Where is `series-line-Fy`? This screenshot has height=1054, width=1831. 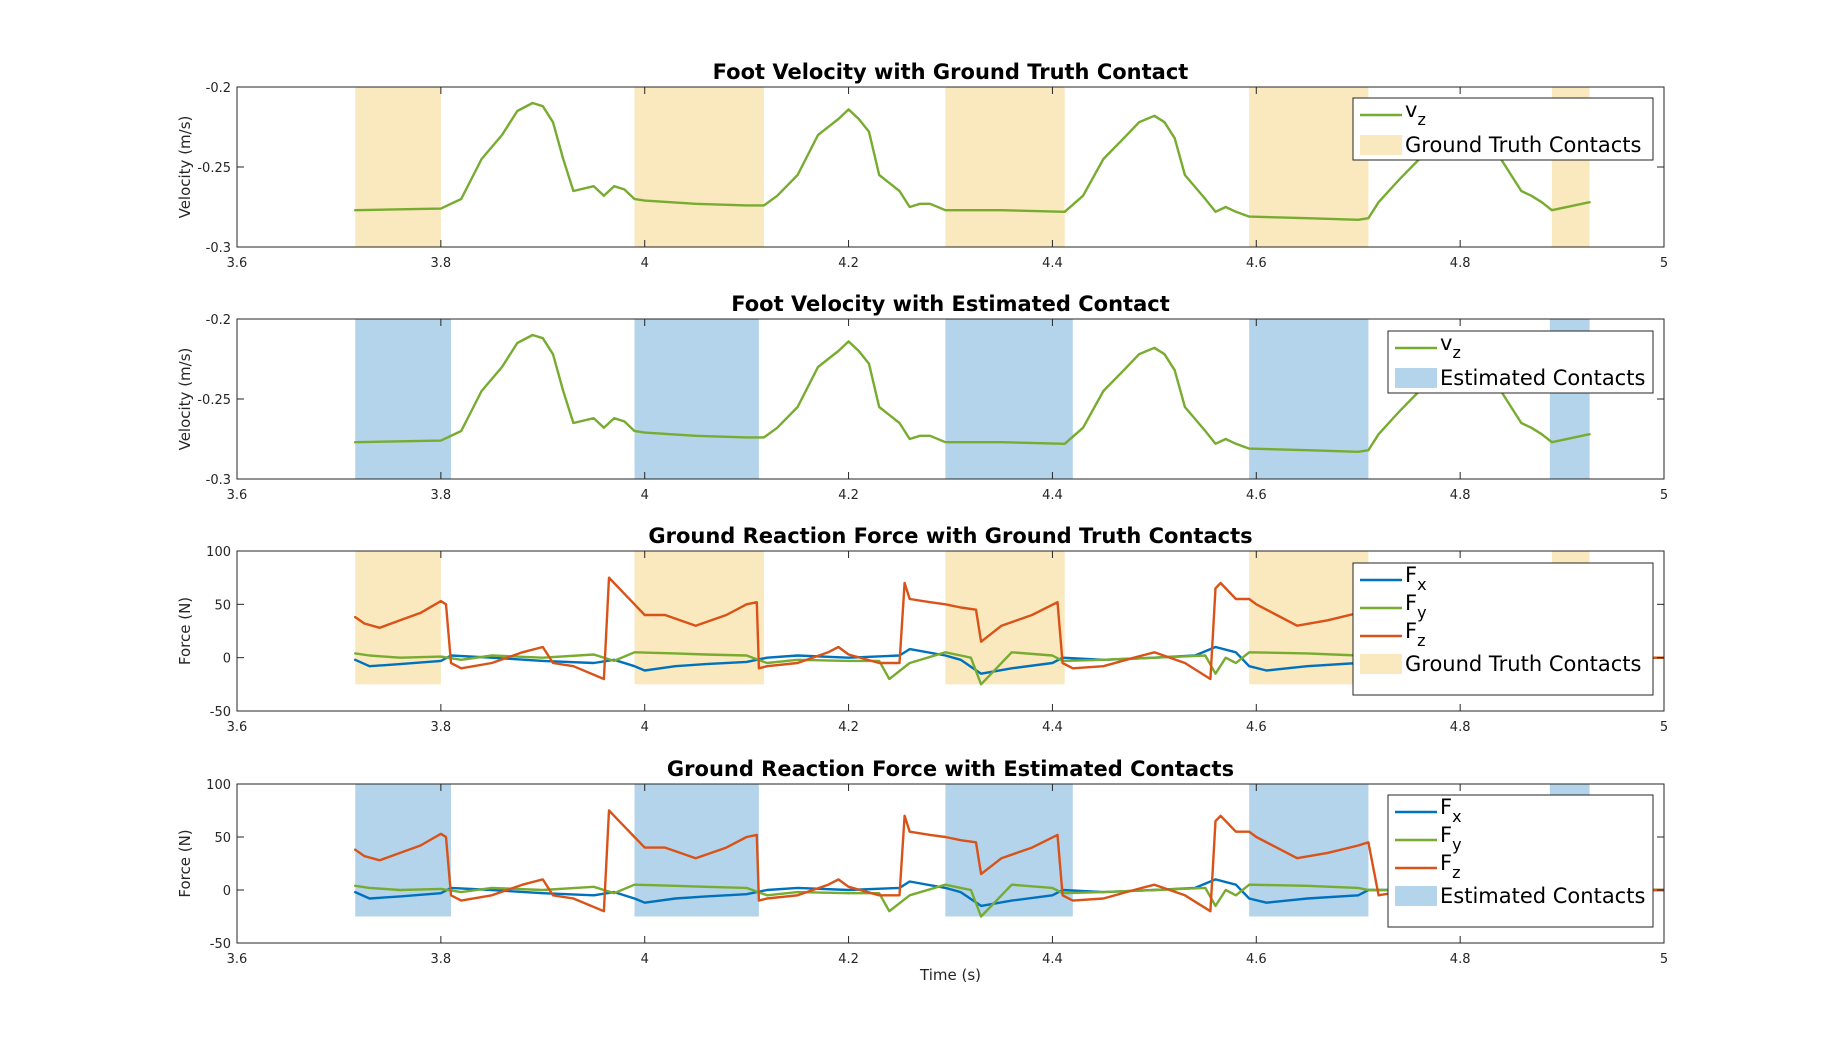 series-line-Fy is located at coordinates (1009, 900).